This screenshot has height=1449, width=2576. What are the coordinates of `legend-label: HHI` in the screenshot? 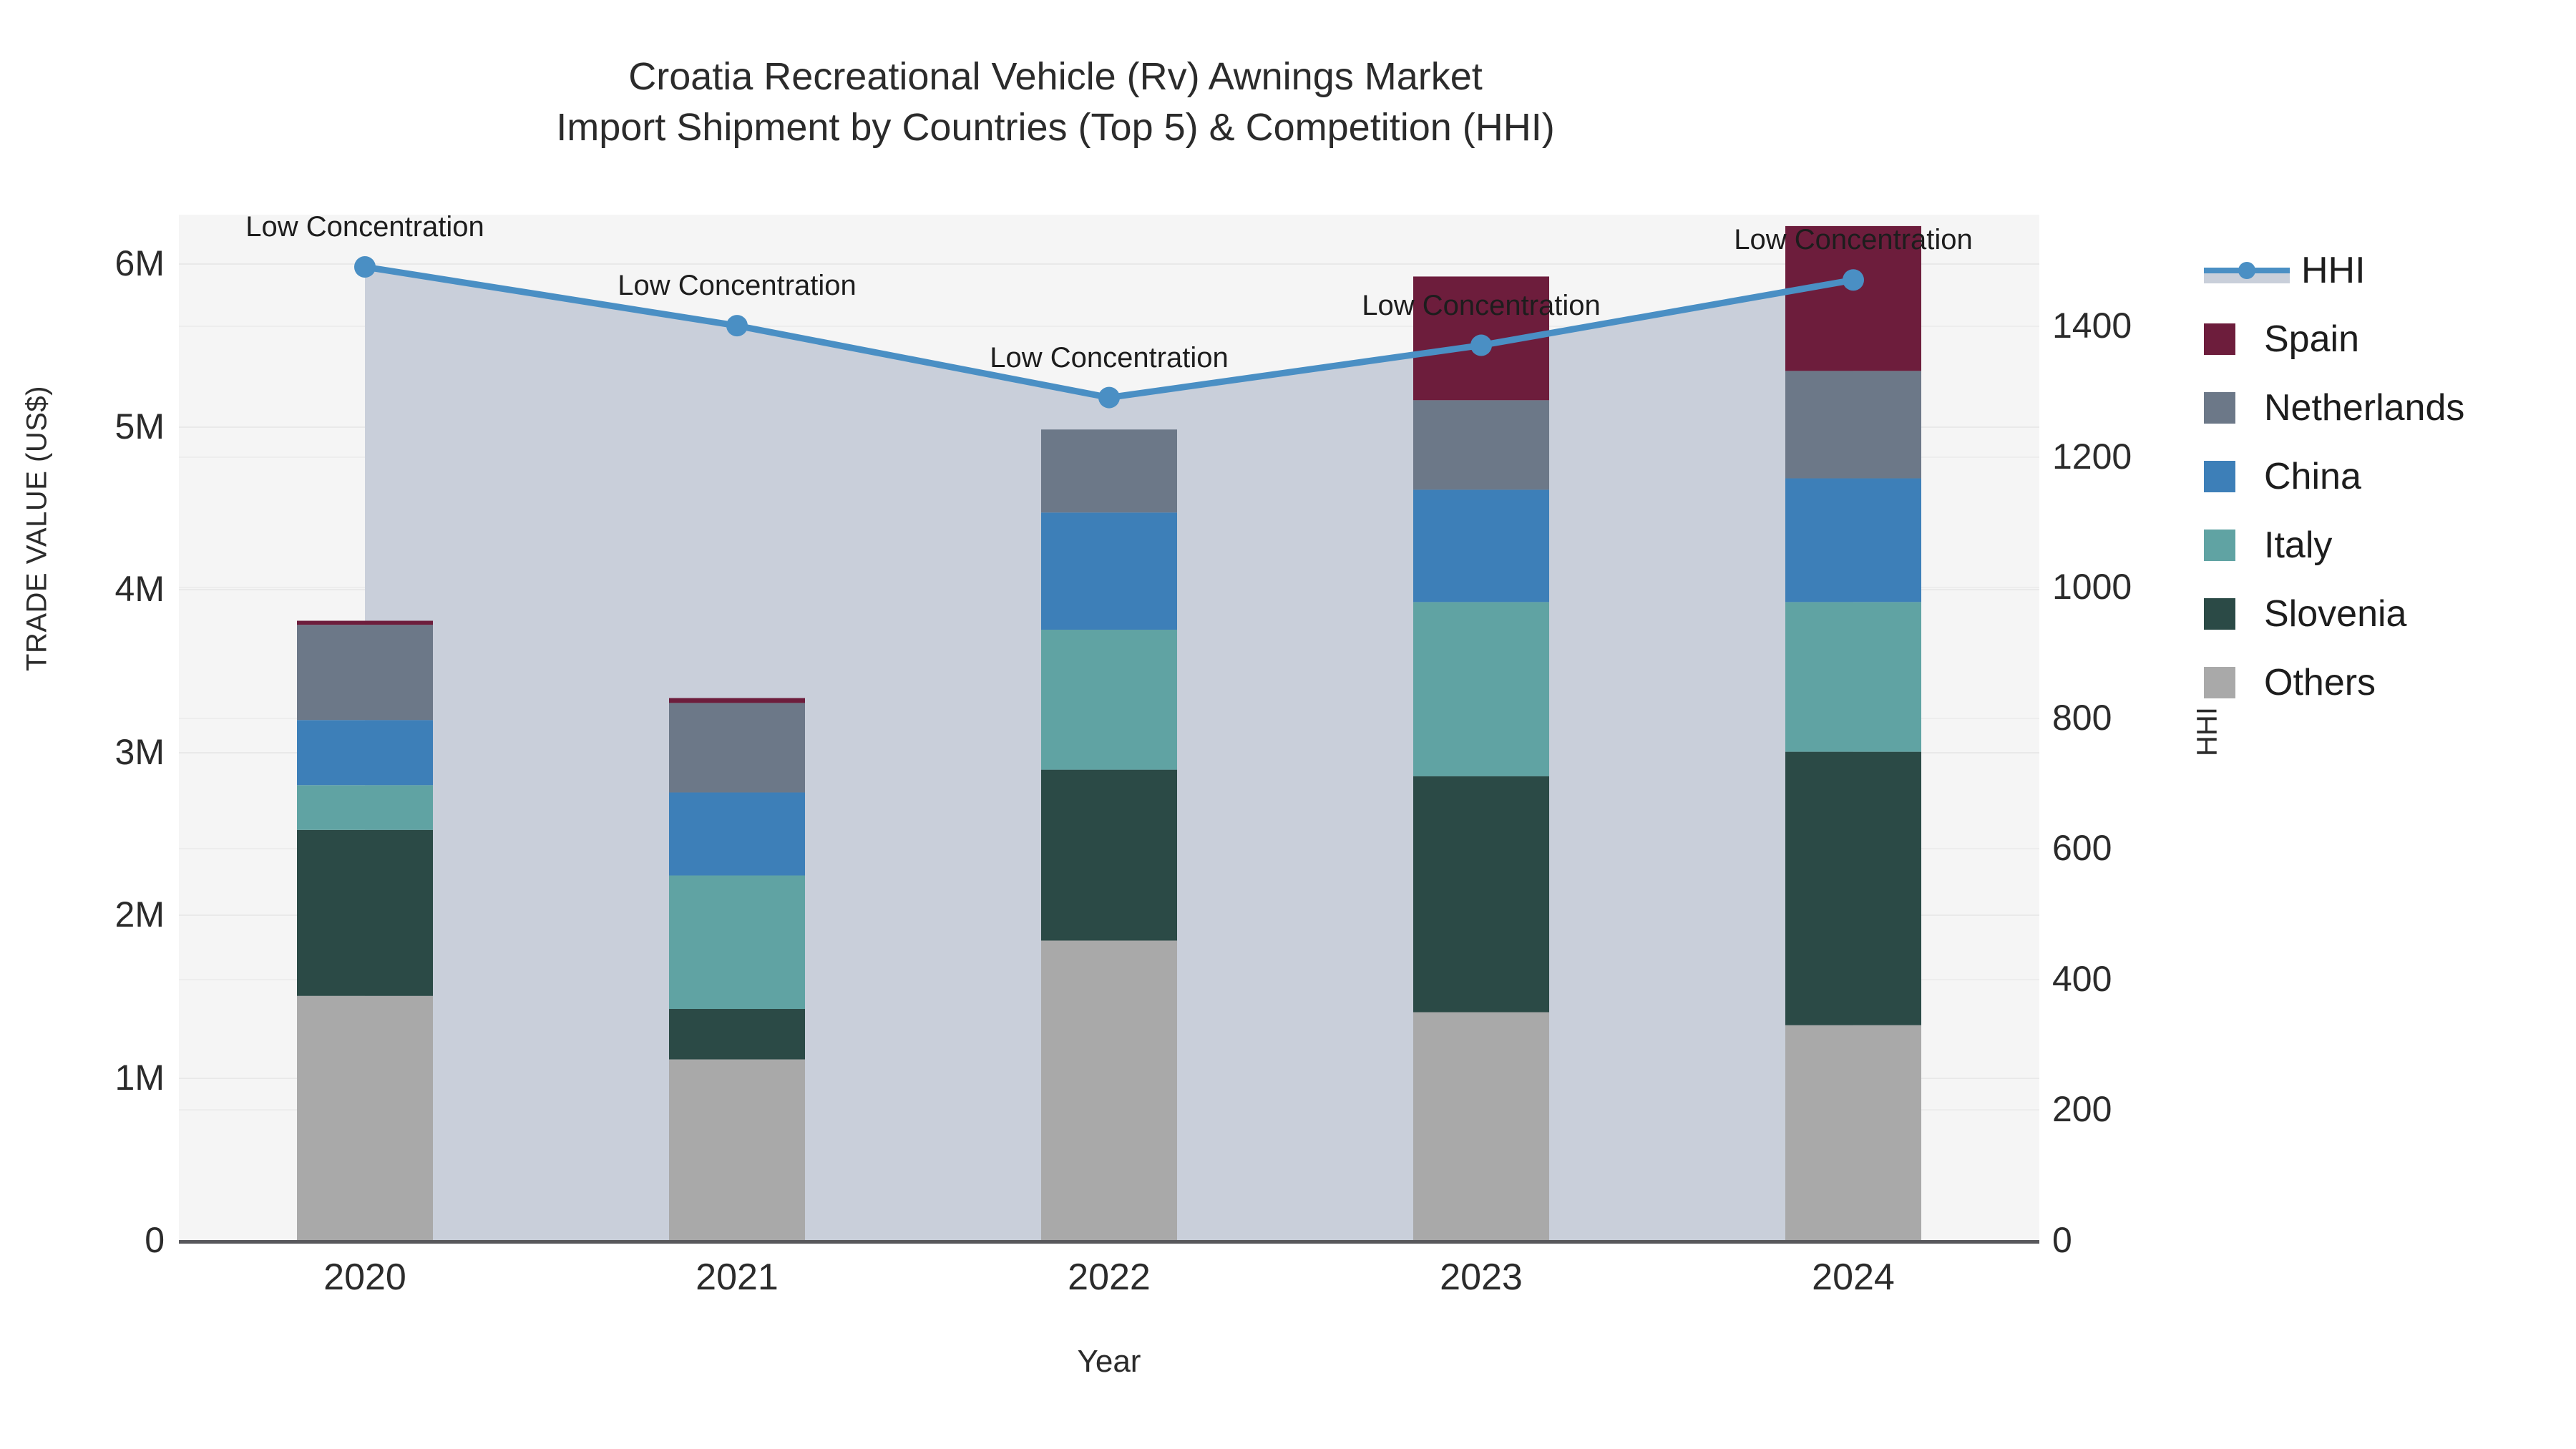 It's located at (2333, 270).